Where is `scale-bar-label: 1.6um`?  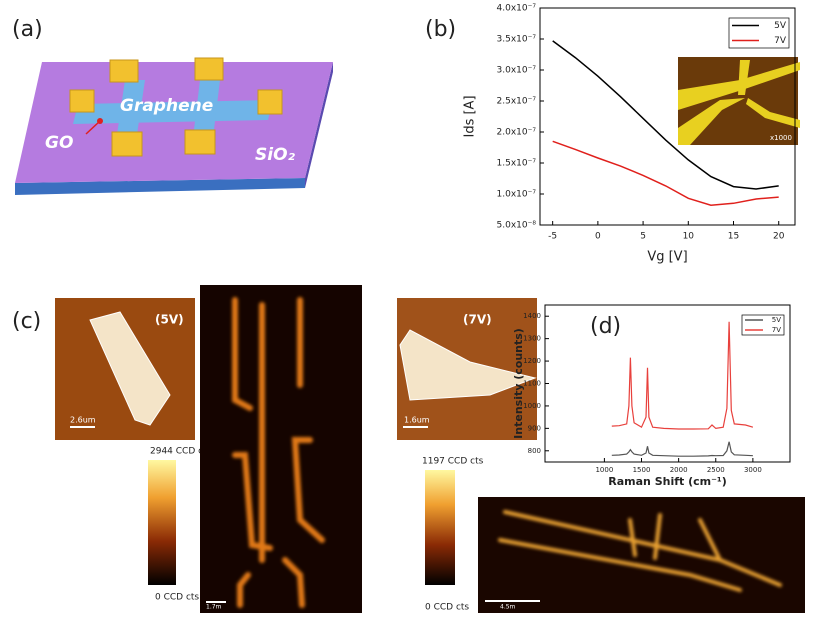 scale-bar-label: 1.6um is located at coordinates (417, 420).